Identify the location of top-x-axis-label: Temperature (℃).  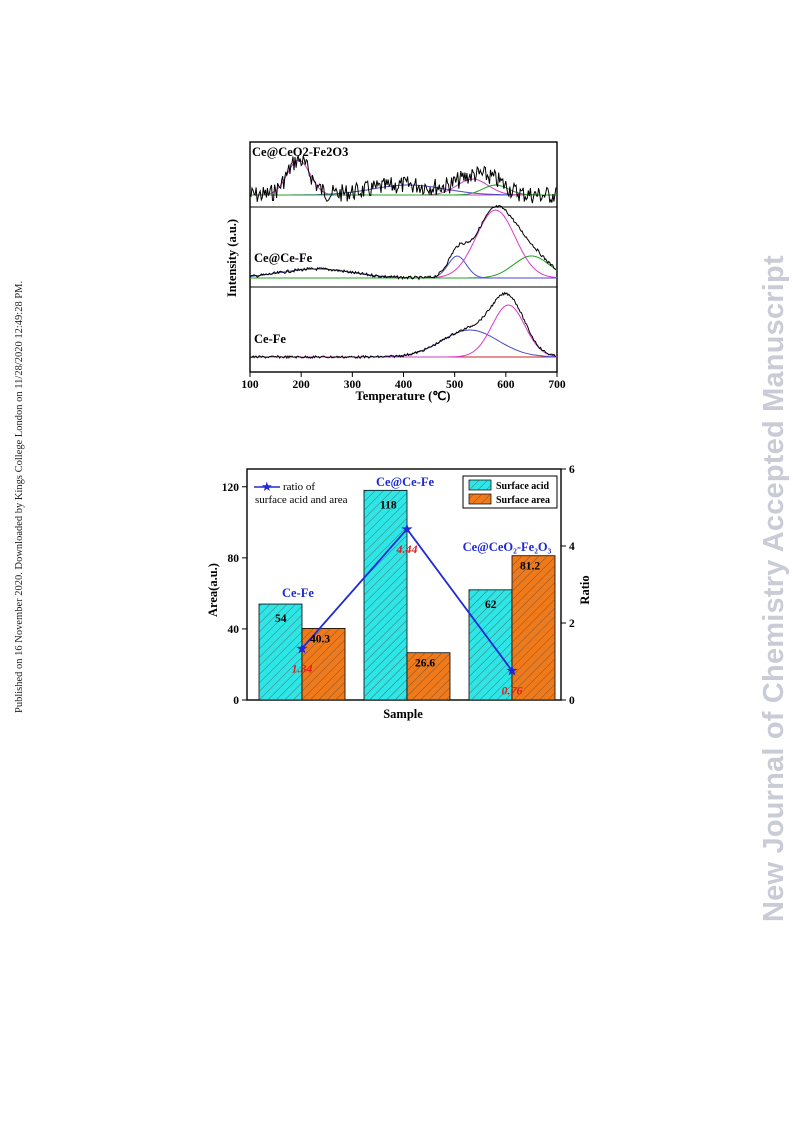
(403, 396).